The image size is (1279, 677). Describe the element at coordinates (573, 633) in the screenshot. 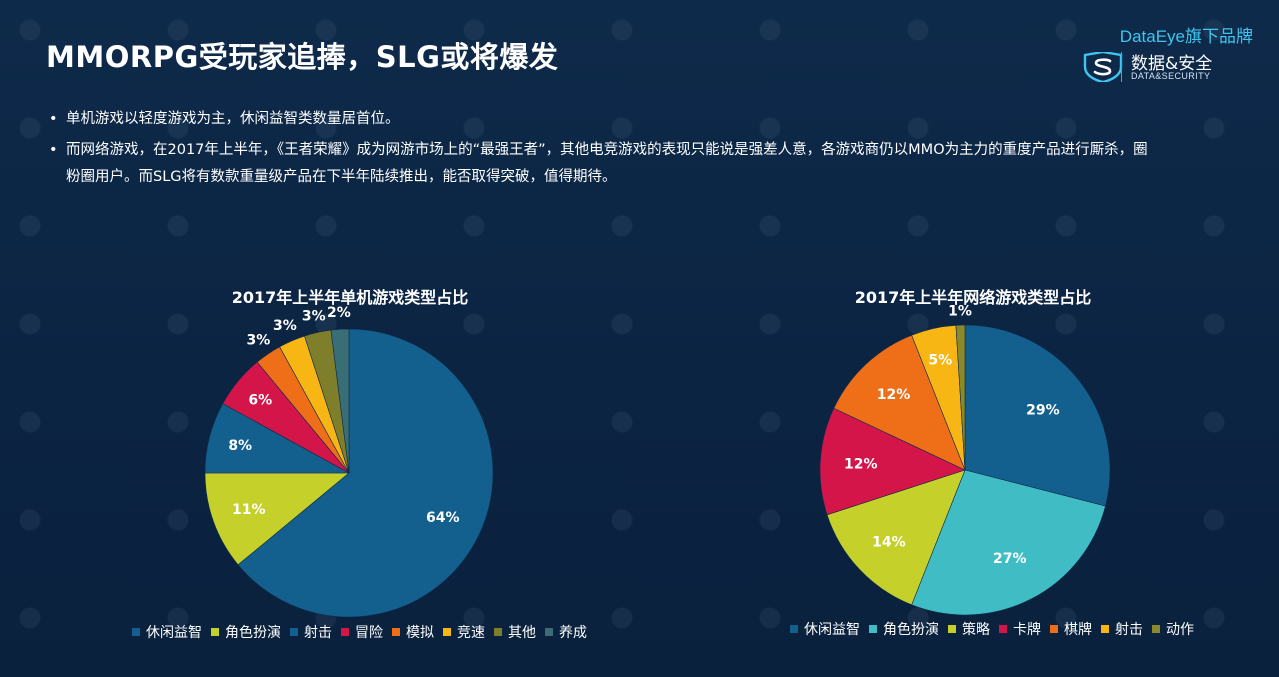

I see `legend-label: 养成` at that location.